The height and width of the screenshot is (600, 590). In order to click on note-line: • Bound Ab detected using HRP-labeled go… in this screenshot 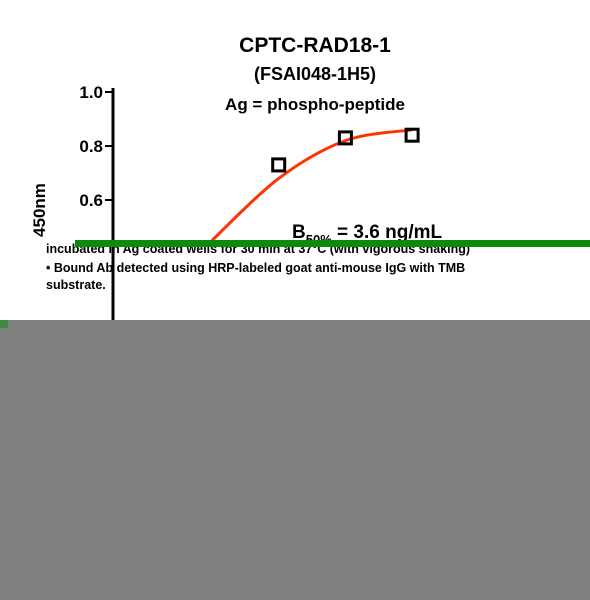, I will do `click(256, 268)`.